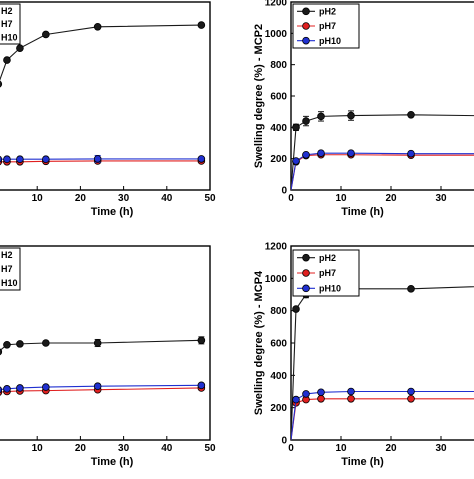 The height and width of the screenshot is (479, 474). Describe the element at coordinates (327, 12) in the screenshot. I see `legend-label: pH2` at that location.